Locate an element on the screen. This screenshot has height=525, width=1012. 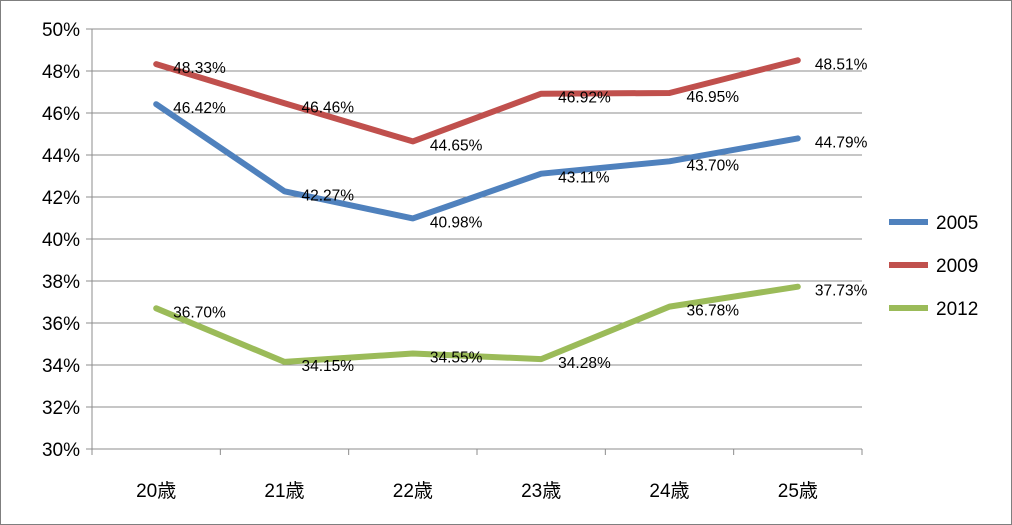
data-label-2012: 34.15% is located at coordinates (328, 366).